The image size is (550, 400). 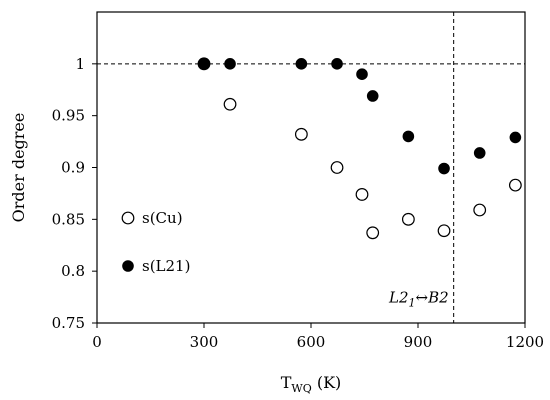 I want to click on annotation-subscript: 1, so click(x=412, y=302).